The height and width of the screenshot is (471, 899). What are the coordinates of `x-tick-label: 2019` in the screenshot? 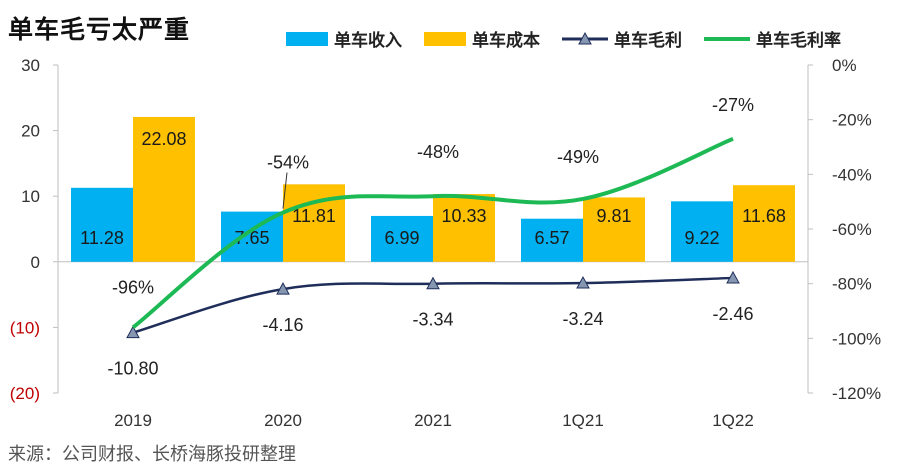 It's located at (133, 420).